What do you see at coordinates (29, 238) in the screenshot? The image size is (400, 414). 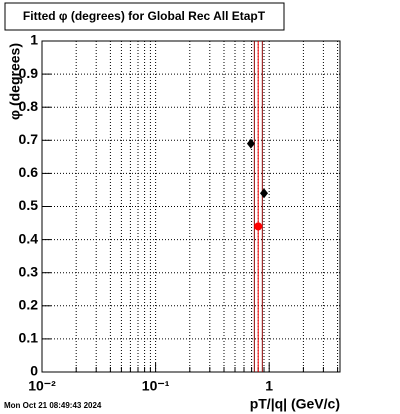 I see `y-tick-label: 0.4` at bounding box center [29, 238].